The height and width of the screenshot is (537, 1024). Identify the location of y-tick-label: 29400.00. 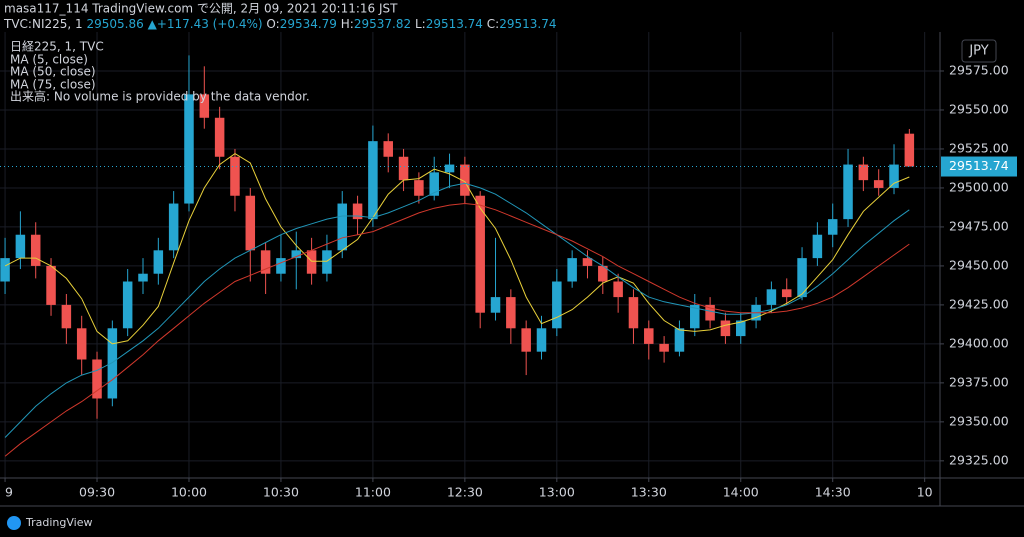
(979, 342).